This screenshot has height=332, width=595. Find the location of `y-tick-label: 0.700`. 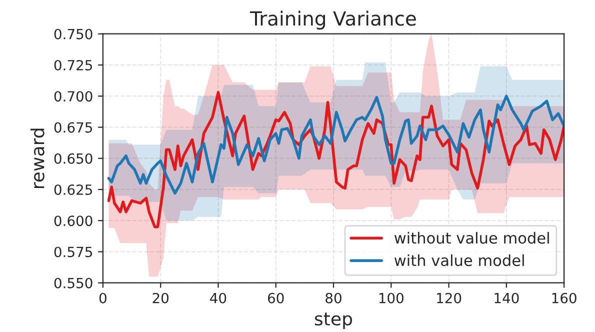

y-tick-label: 0.700 is located at coordinates (73, 96).